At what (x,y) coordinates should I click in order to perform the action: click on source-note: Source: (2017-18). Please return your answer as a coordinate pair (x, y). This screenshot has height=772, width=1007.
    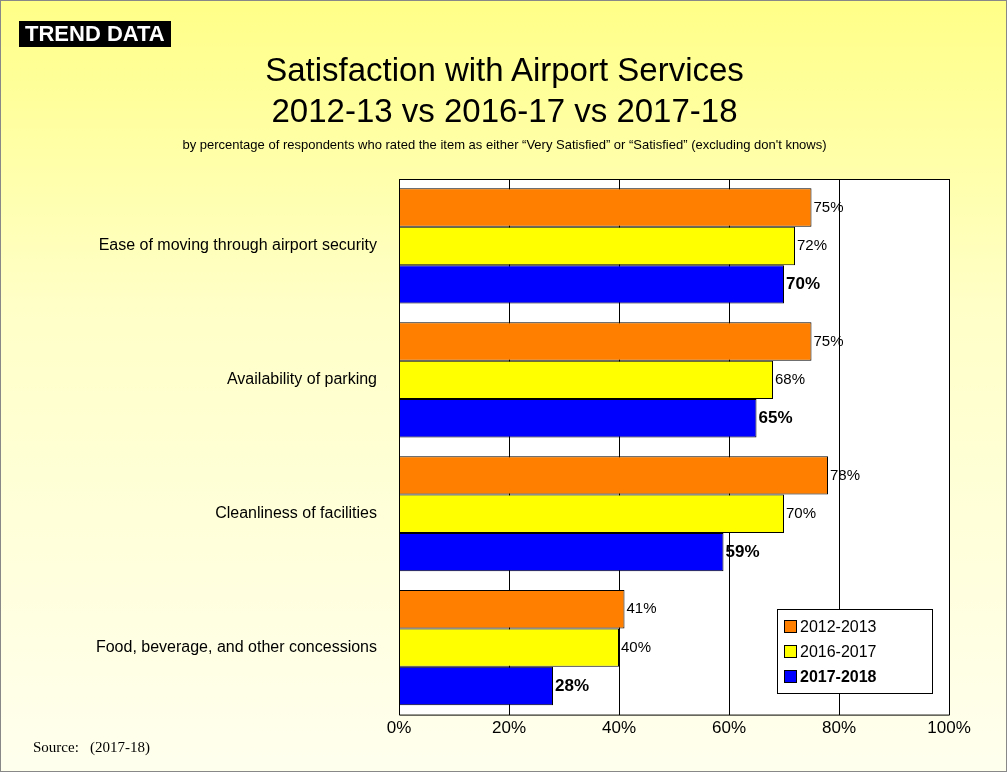
    Looking at the image, I should click on (92, 747).